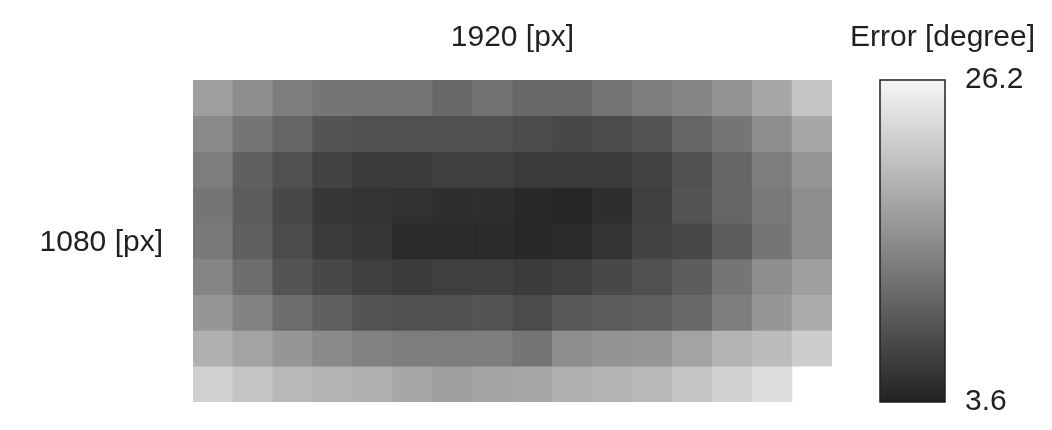 The width and height of the screenshot is (1052, 430). What do you see at coordinates (101, 240) in the screenshot?
I see `y-axis-title: 1080 [px]` at bounding box center [101, 240].